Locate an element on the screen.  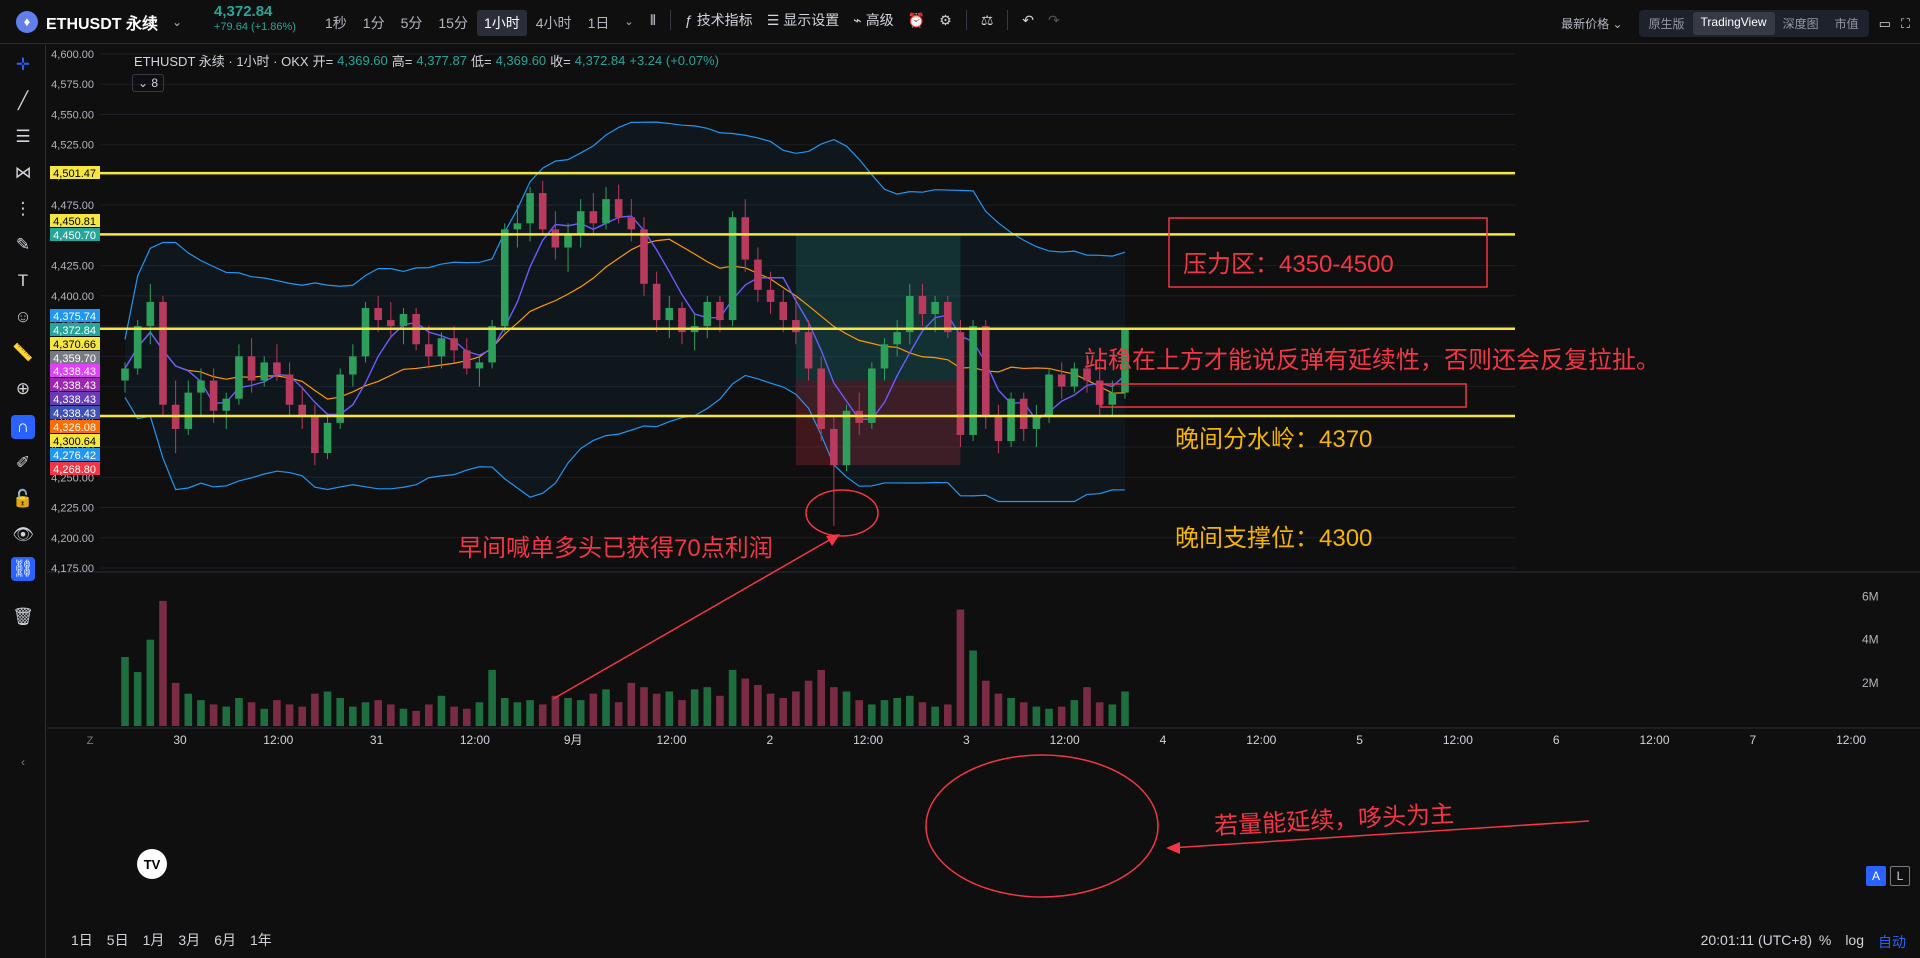
price-tag-label: 4,450.81 is located at coordinates (74, 222).